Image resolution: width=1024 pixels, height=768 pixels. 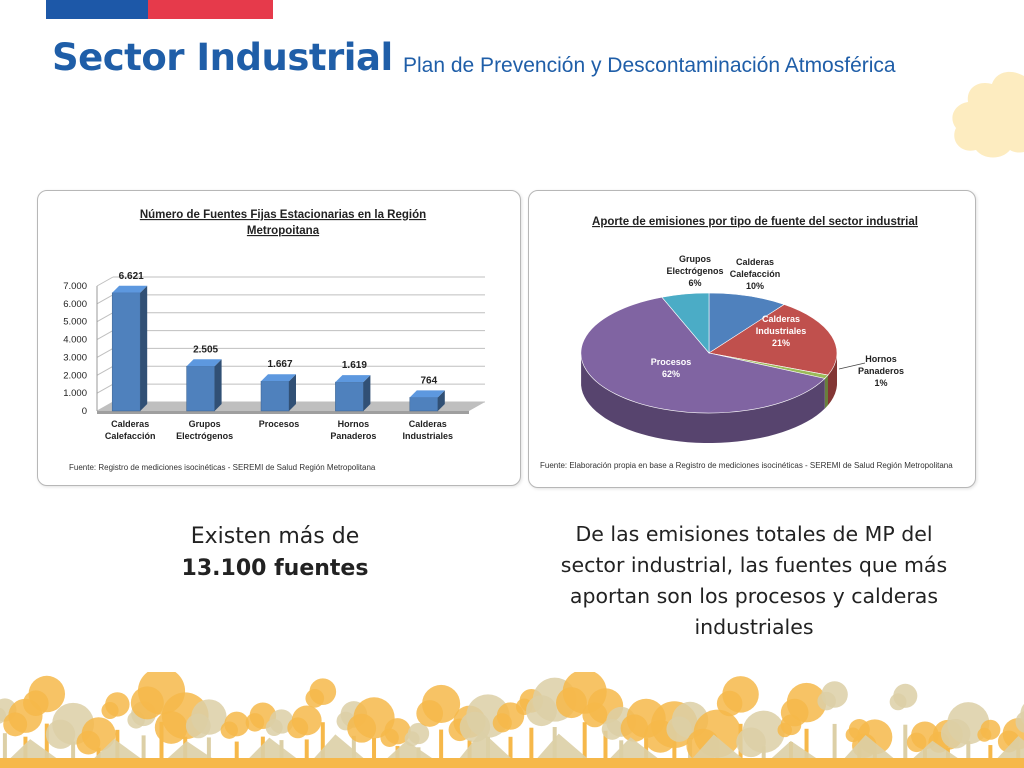 I want to click on y-tick-label: 7.000, so click(x=75, y=286).